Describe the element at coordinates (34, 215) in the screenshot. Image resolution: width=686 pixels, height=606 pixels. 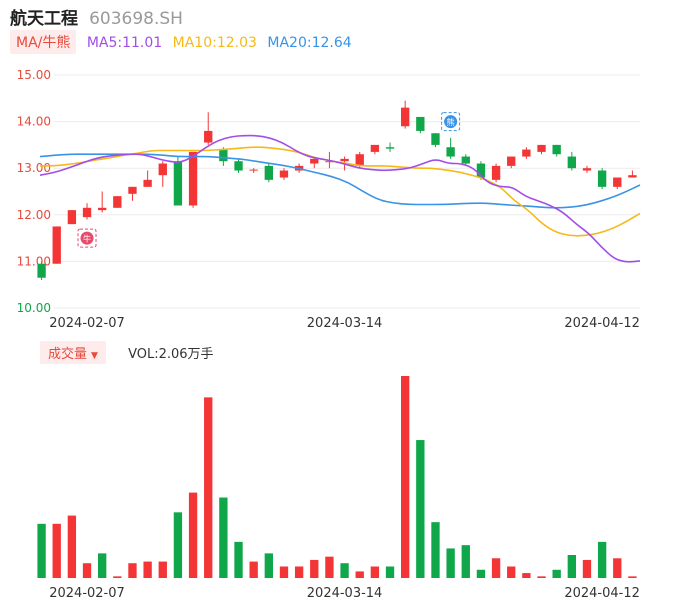
I see `y-tick-label: 12.00` at that location.